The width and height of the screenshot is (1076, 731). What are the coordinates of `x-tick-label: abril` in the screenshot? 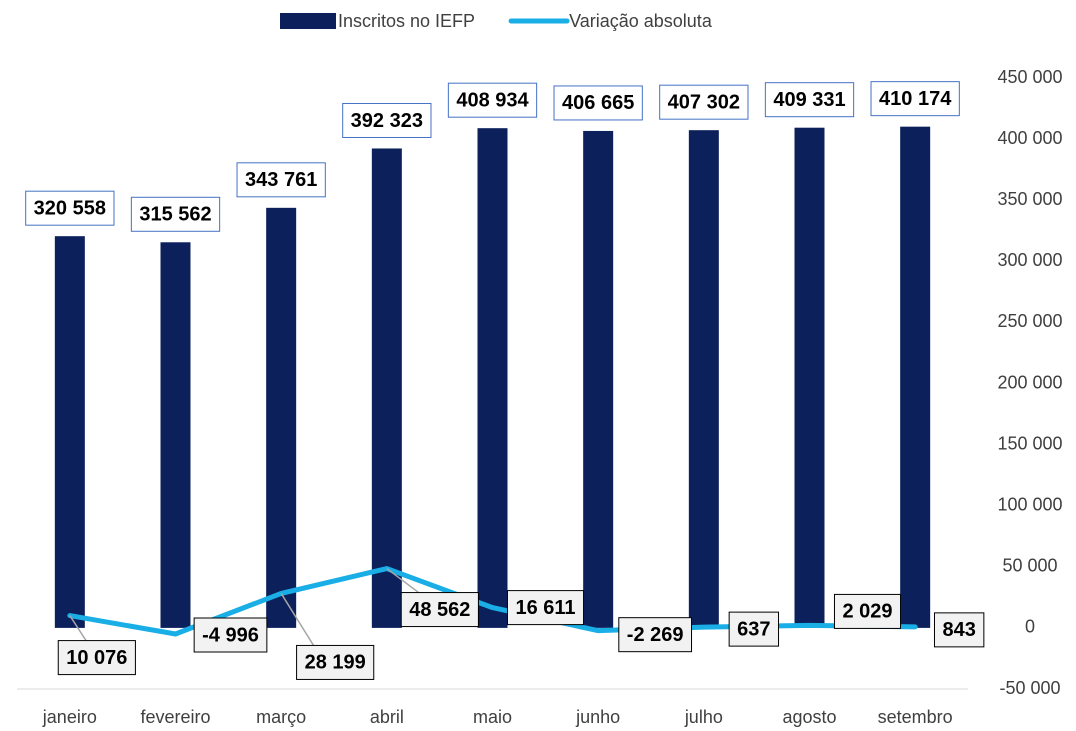 It's located at (387, 717).